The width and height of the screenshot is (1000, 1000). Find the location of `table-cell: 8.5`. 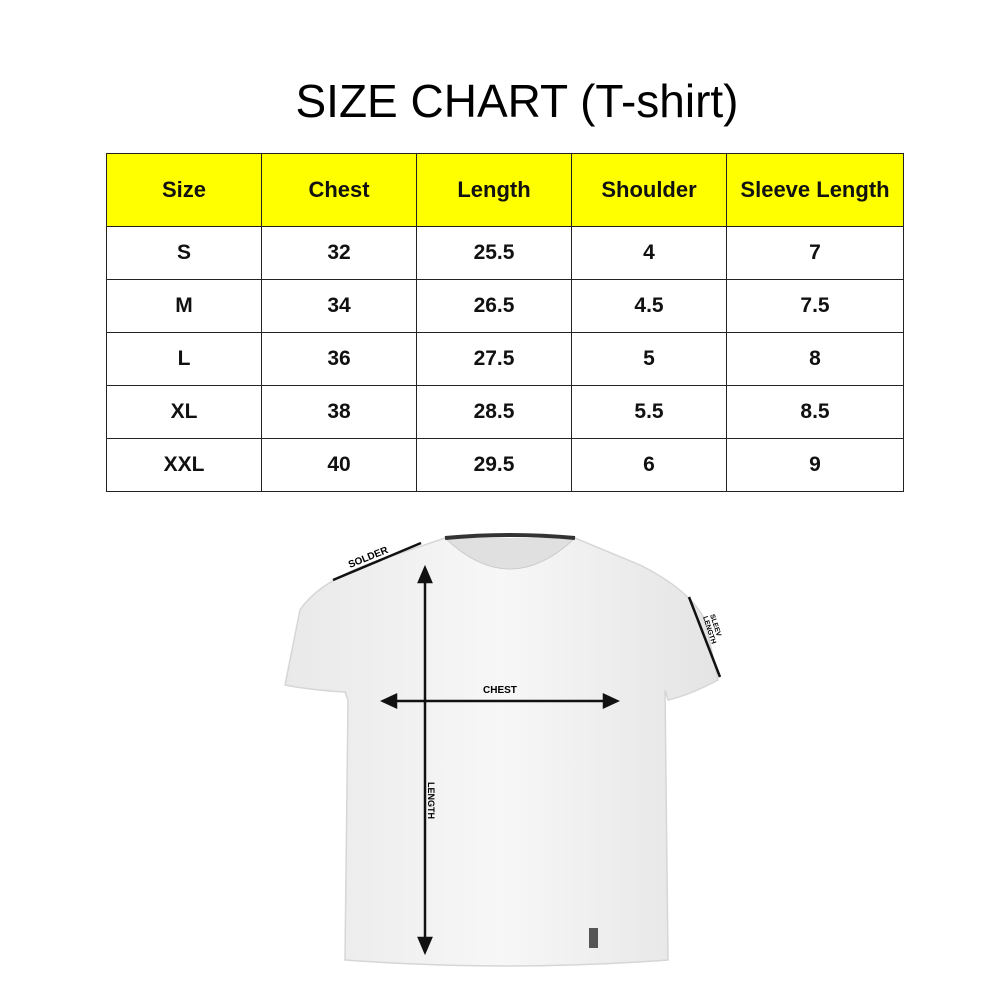

table-cell: 8.5 is located at coordinates (815, 412).